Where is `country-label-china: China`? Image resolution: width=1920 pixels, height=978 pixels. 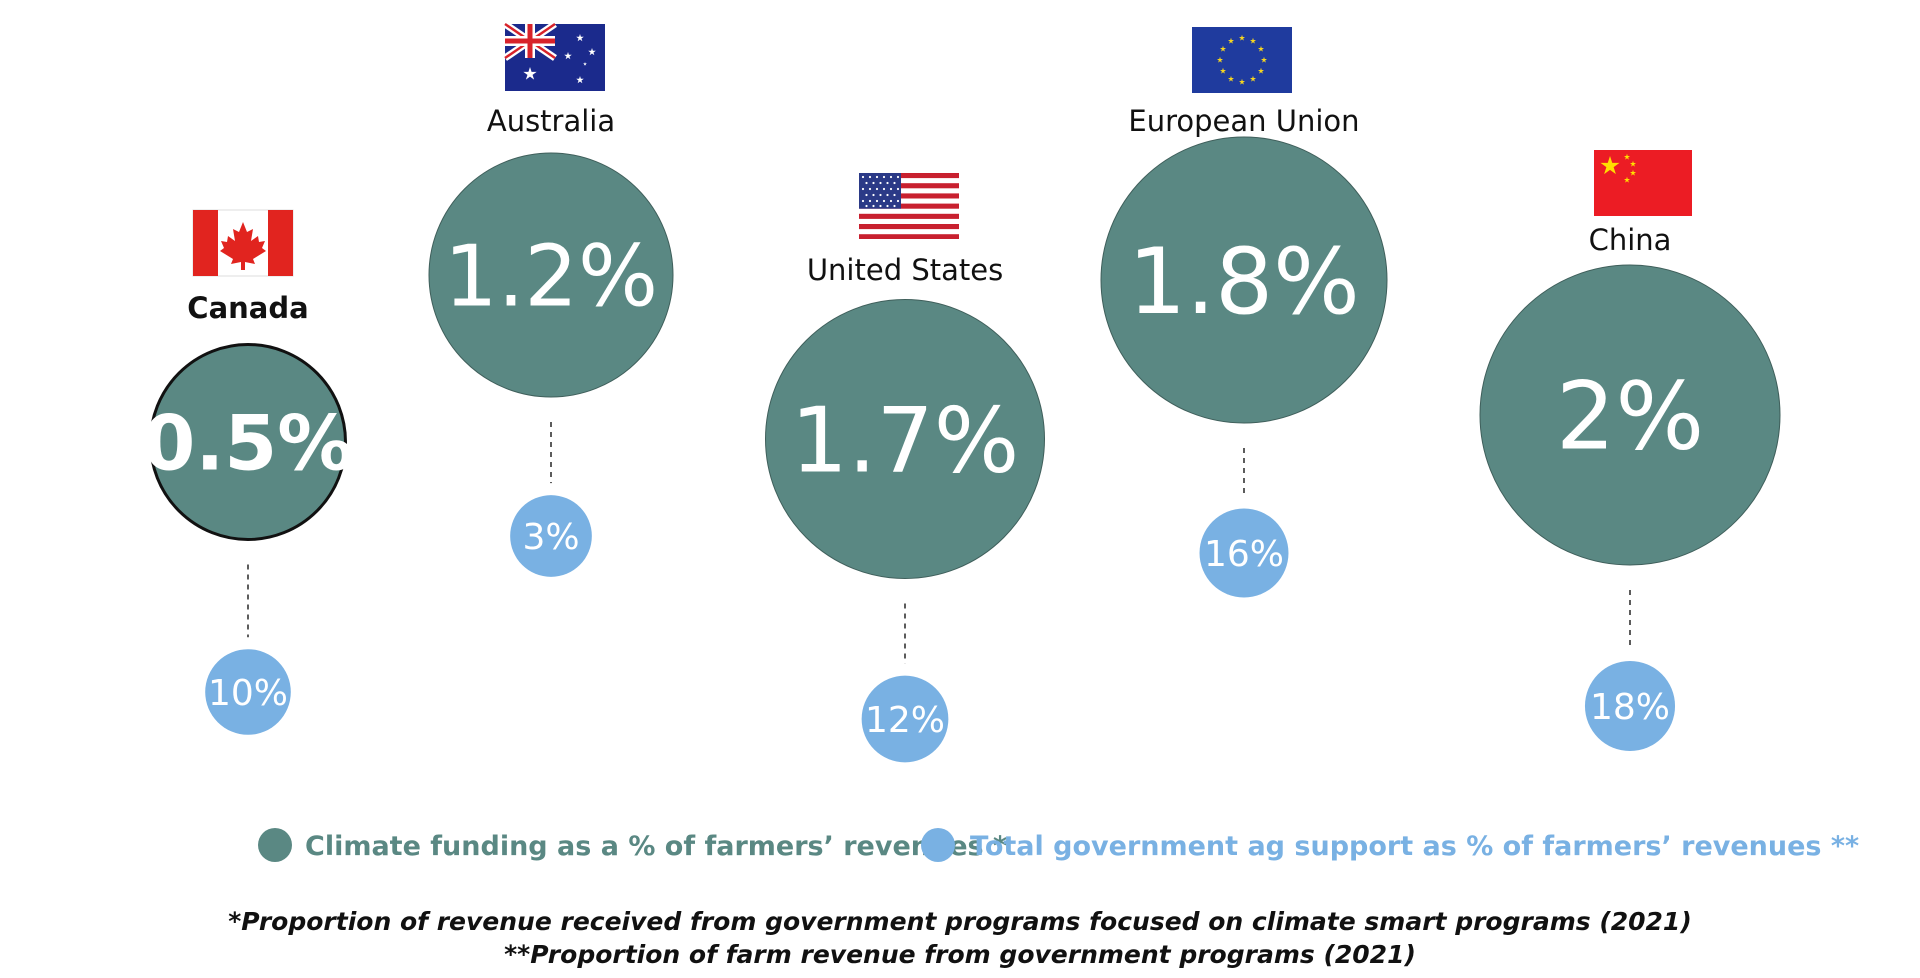 country-label-china: China is located at coordinates (1630, 240).